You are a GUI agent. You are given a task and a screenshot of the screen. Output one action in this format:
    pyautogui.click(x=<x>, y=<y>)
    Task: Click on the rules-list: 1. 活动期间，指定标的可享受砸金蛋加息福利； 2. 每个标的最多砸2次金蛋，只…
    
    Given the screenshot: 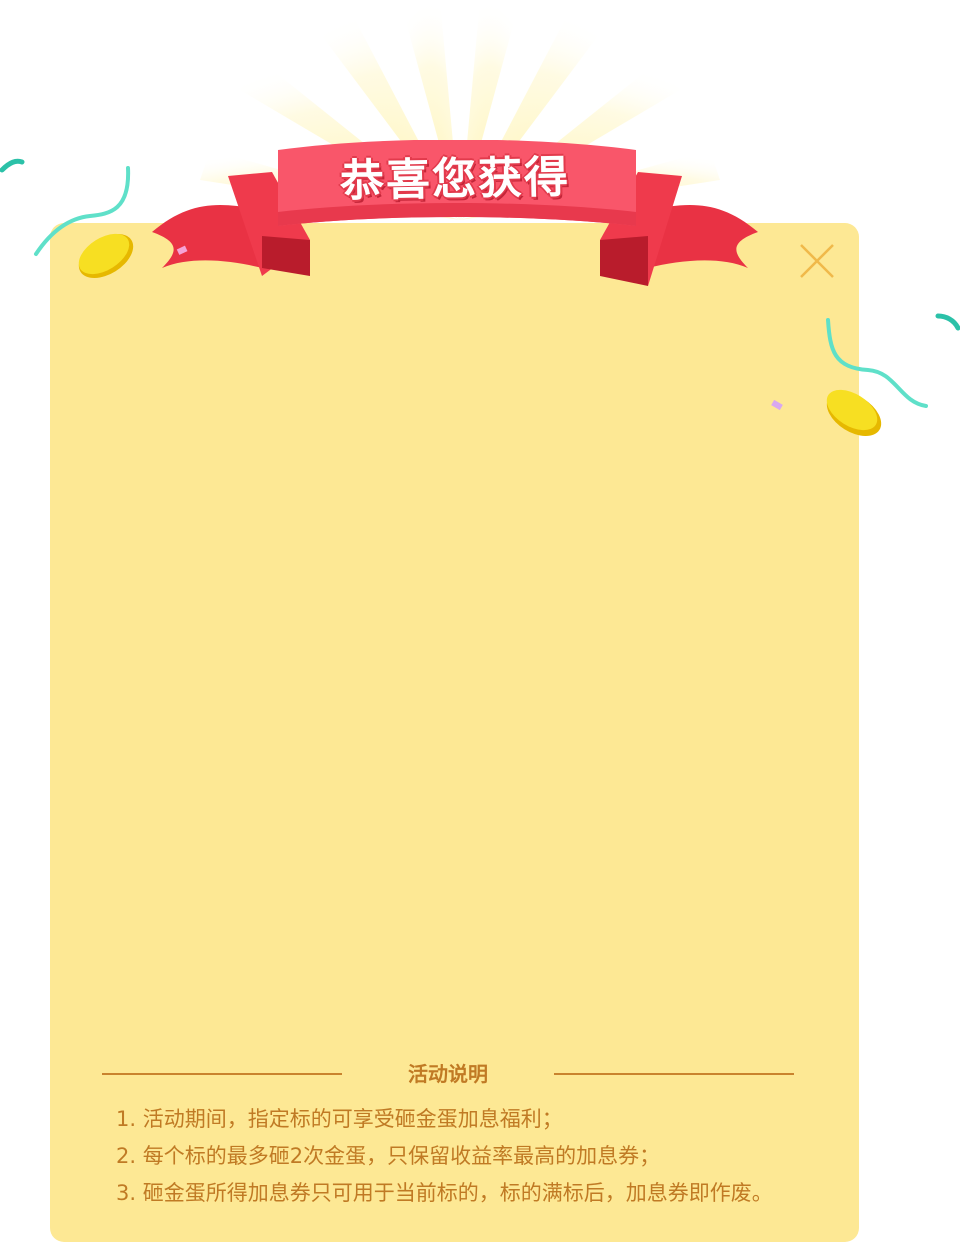 What is the action you would take?
    pyautogui.click(x=476, y=1156)
    